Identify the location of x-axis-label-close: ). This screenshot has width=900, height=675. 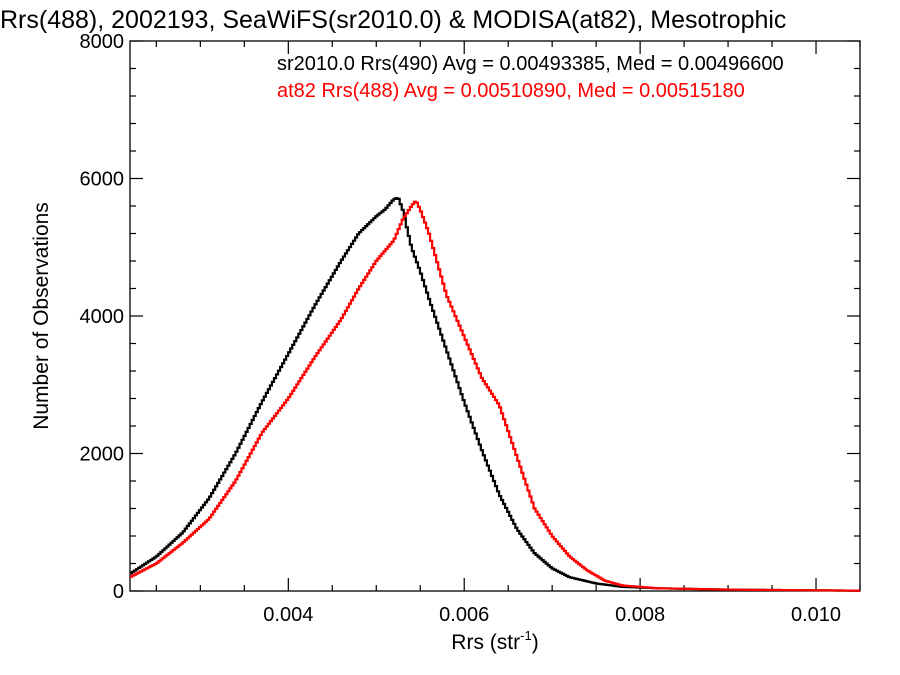
(535, 642).